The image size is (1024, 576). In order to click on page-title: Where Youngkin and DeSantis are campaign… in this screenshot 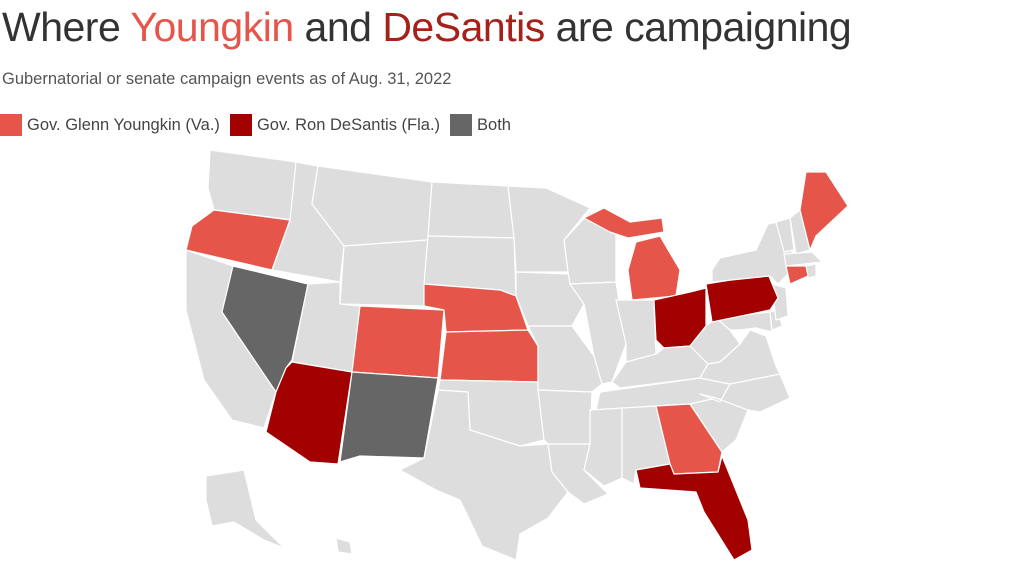, I will do `click(427, 27)`.